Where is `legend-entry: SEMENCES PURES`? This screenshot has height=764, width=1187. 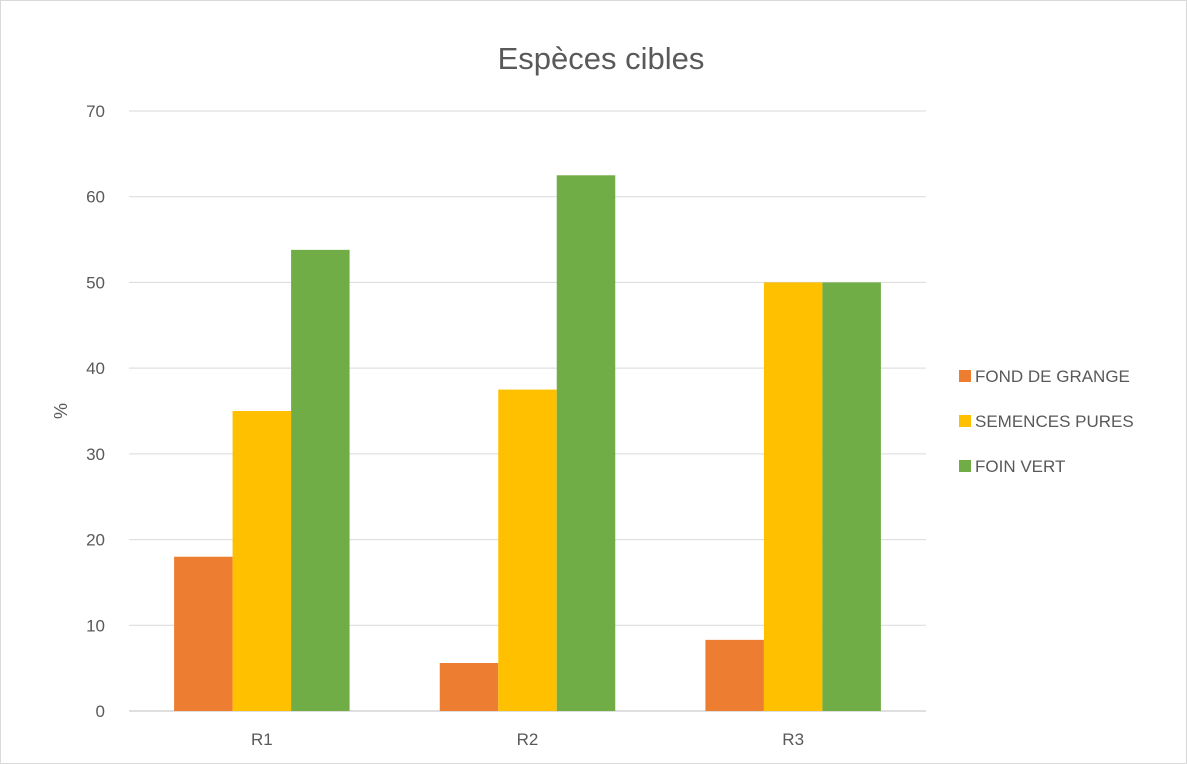
legend-entry: SEMENCES PURES is located at coordinates (1054, 421).